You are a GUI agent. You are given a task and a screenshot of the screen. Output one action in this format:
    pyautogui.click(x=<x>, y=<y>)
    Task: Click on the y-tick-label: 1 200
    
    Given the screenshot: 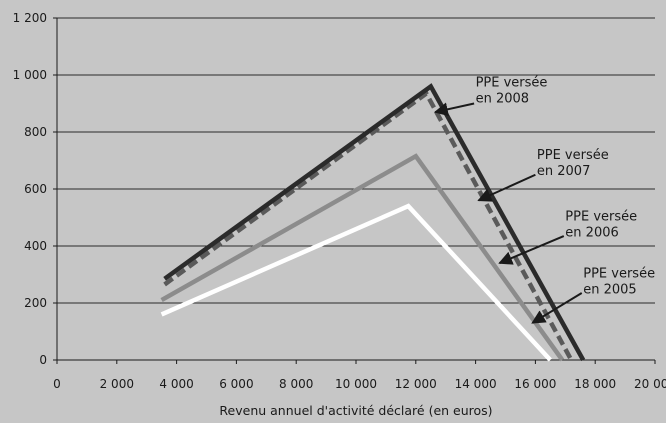 What is the action you would take?
    pyautogui.click(x=30, y=18)
    